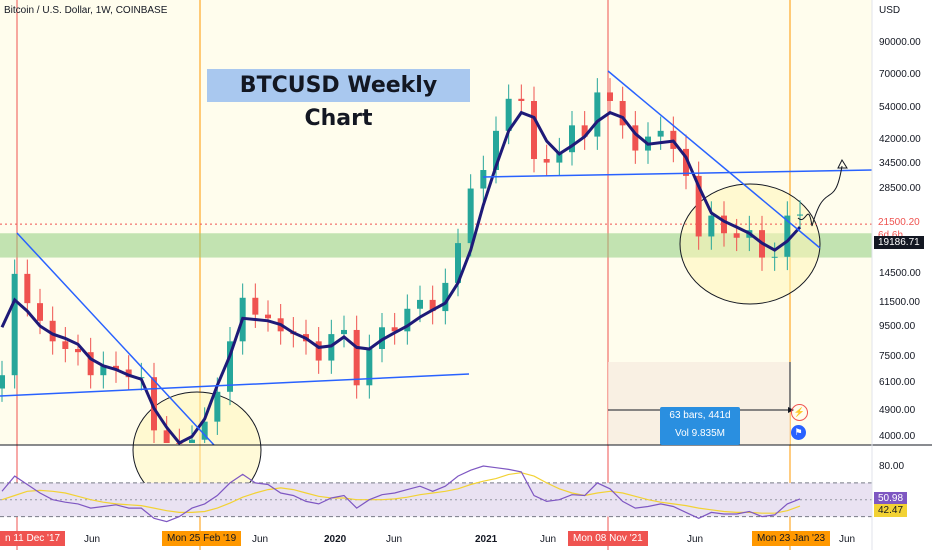 The width and height of the screenshot is (932, 550). Describe the element at coordinates (335, 539) in the screenshot. I see `time-tick: 2020` at that location.